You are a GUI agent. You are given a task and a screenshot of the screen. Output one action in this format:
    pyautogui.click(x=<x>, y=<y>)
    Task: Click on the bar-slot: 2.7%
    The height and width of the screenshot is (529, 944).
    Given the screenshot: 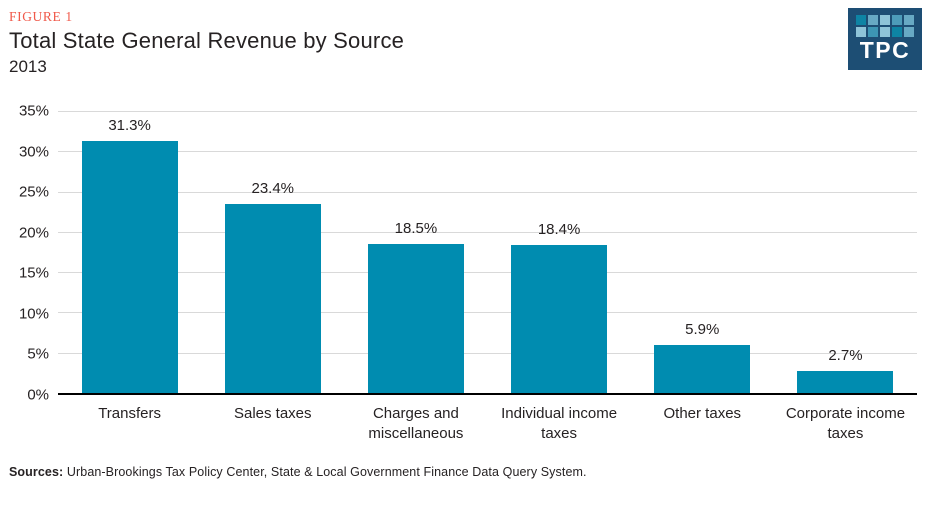 What is the action you would take?
    pyautogui.click(x=845, y=252)
    